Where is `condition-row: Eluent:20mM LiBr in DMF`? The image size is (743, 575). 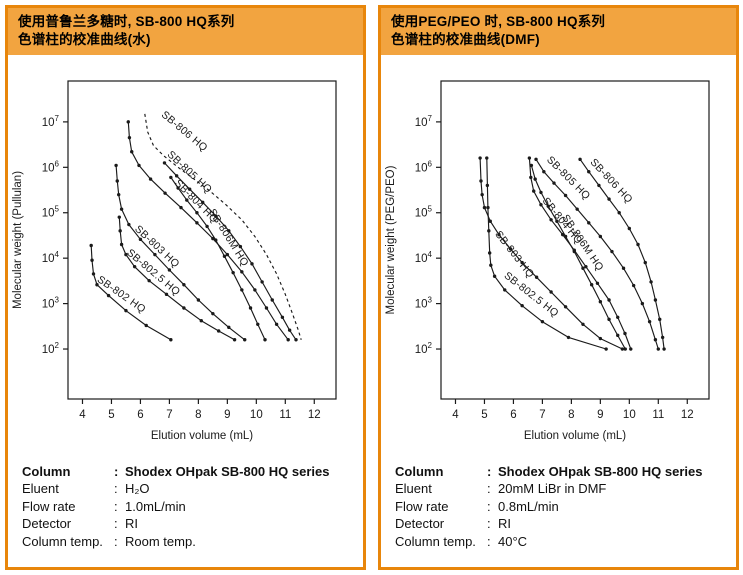 condition-row: Eluent:20mM LiBr in DMF is located at coordinates (560, 489).